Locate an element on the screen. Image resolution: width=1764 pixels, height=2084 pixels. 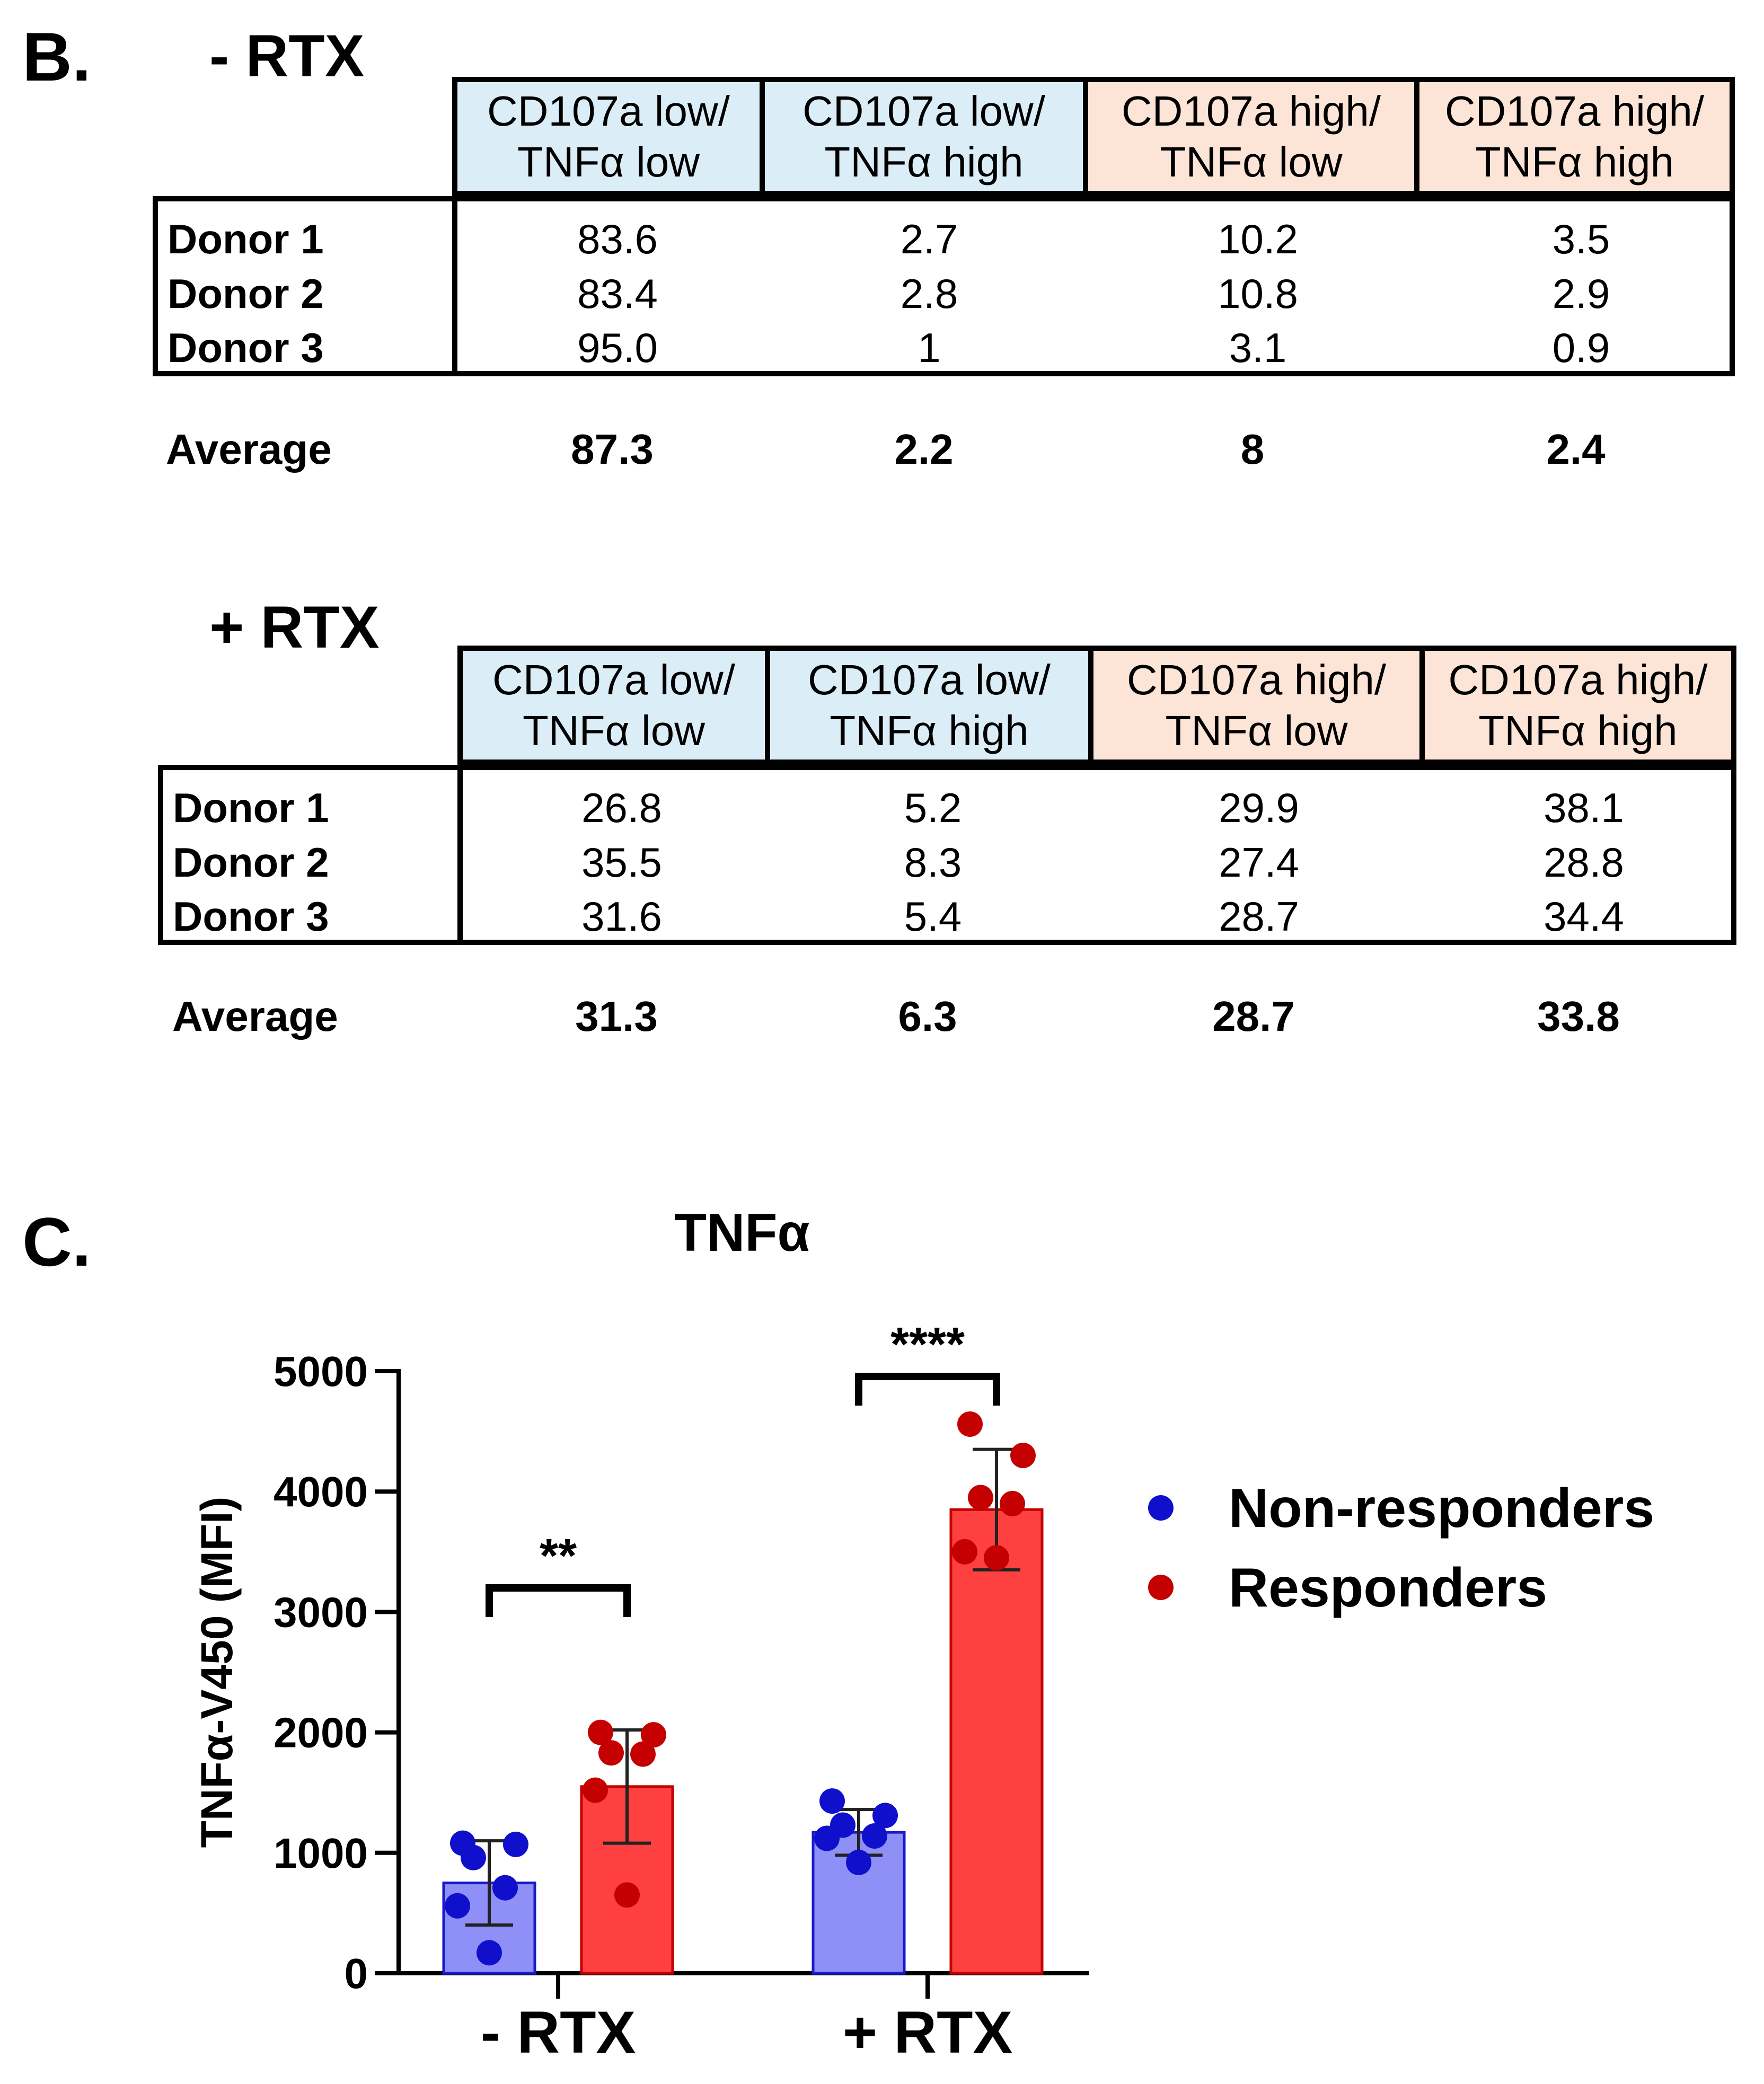
table-cell: 34.4 is located at coordinates (1583, 916).